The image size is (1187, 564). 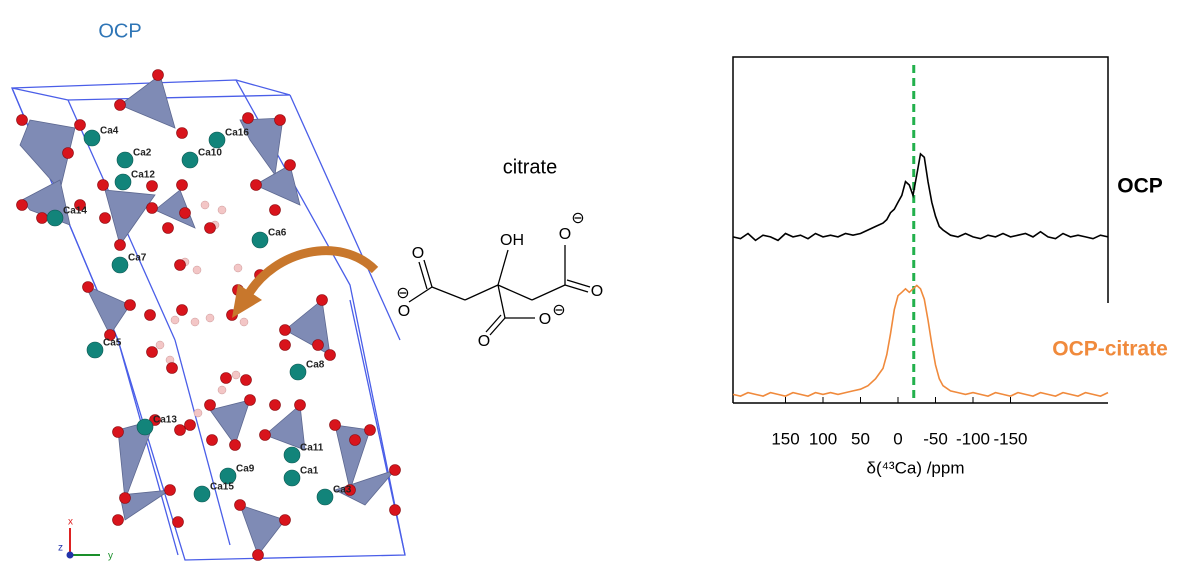 What do you see at coordinates (530, 167) in the screenshot?
I see `citrate-title: citrate` at bounding box center [530, 167].